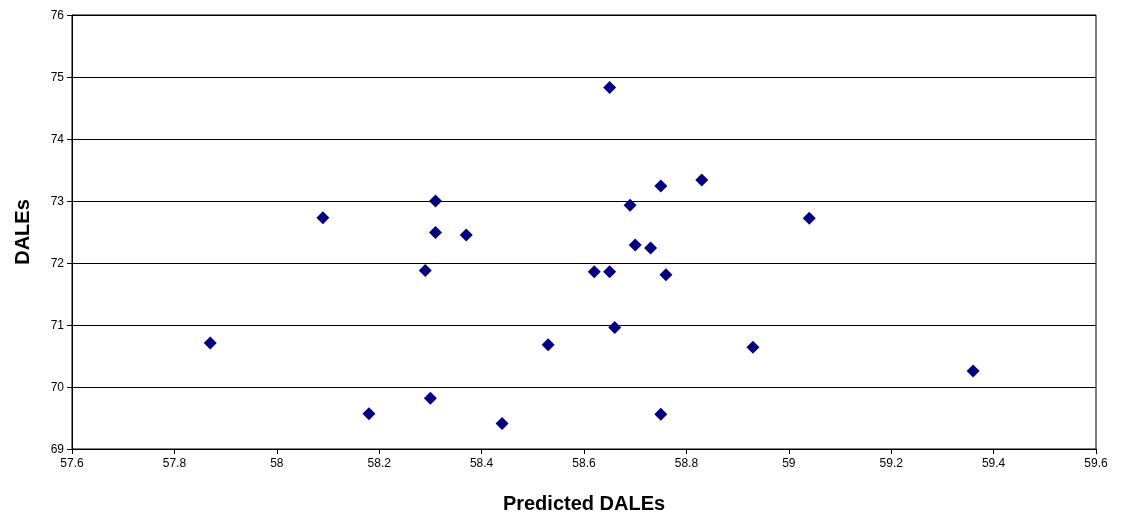 Image resolution: width=1122 pixels, height=523 pixels. What do you see at coordinates (57, 449) in the screenshot?
I see `y-tick-label: 69` at bounding box center [57, 449].